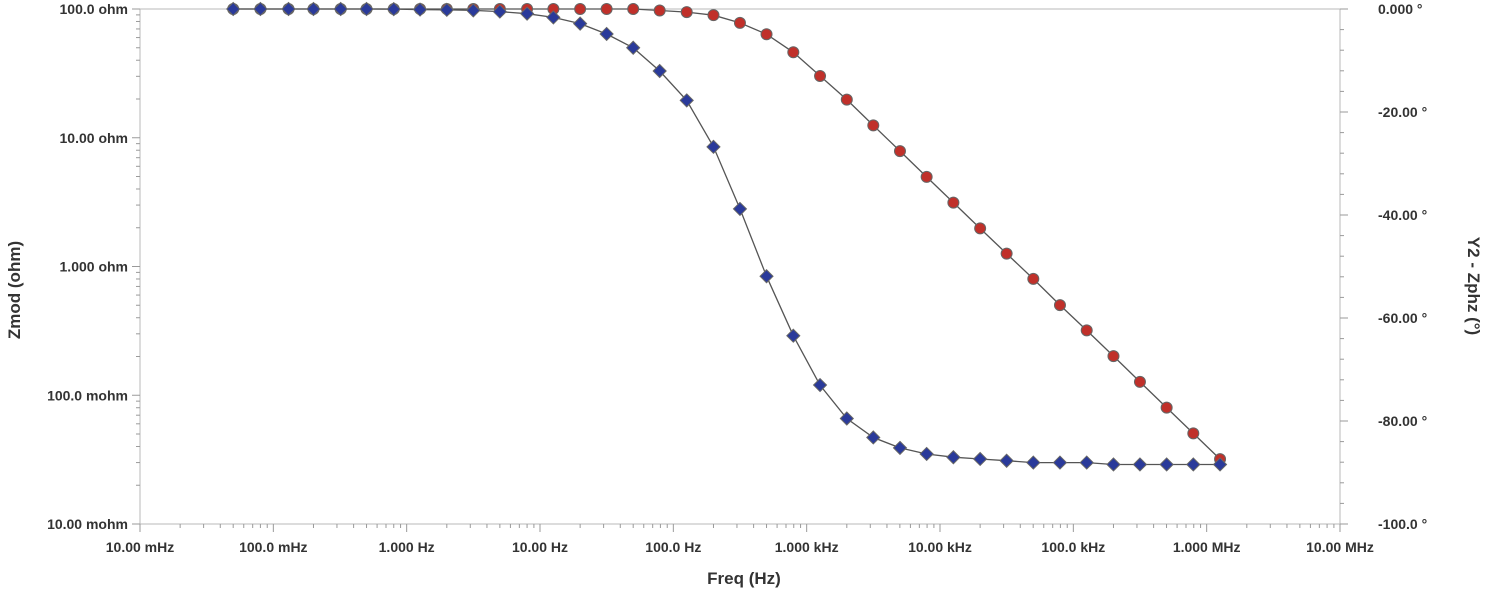 This screenshot has width=1488, height=591. I want to click on y2-tick-label: 0.000 °, so click(1400, 9).